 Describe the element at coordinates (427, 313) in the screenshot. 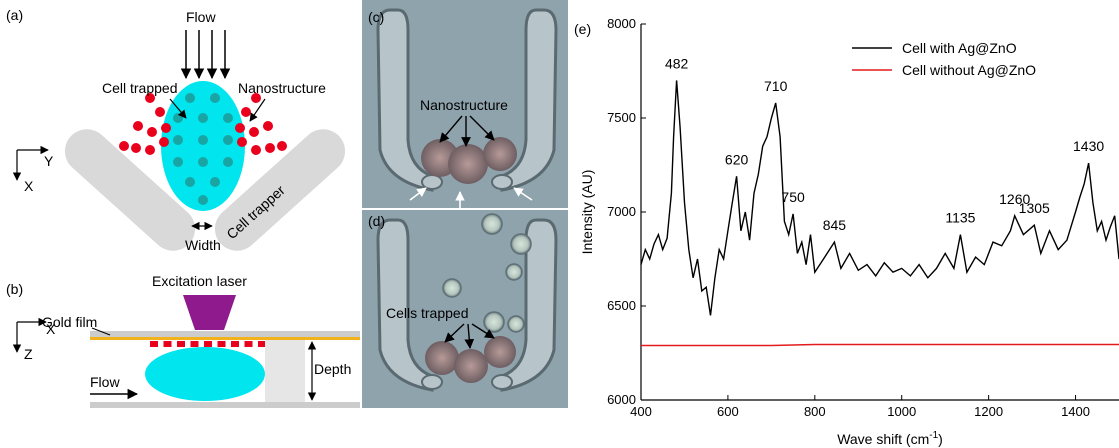

I see `cells-trapped-label: Cells trapped` at that location.